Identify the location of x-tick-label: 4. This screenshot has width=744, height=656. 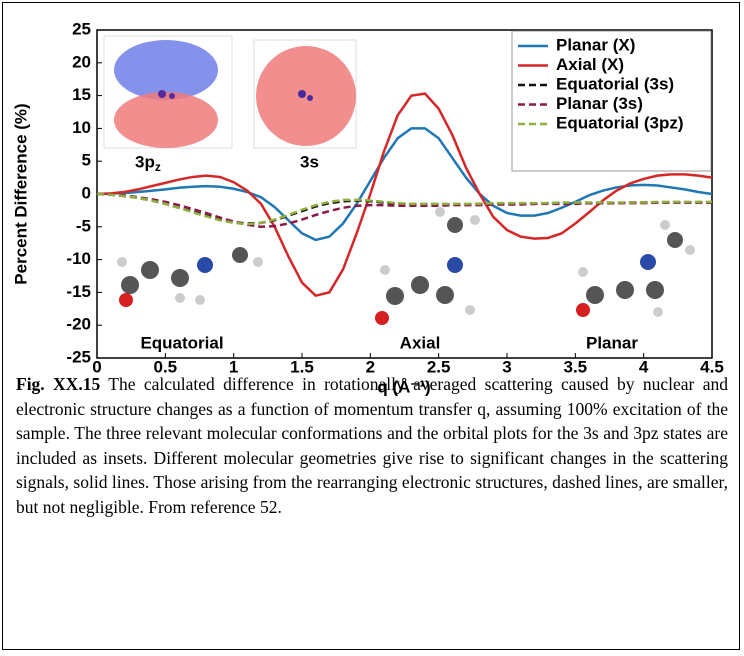
(644, 366).